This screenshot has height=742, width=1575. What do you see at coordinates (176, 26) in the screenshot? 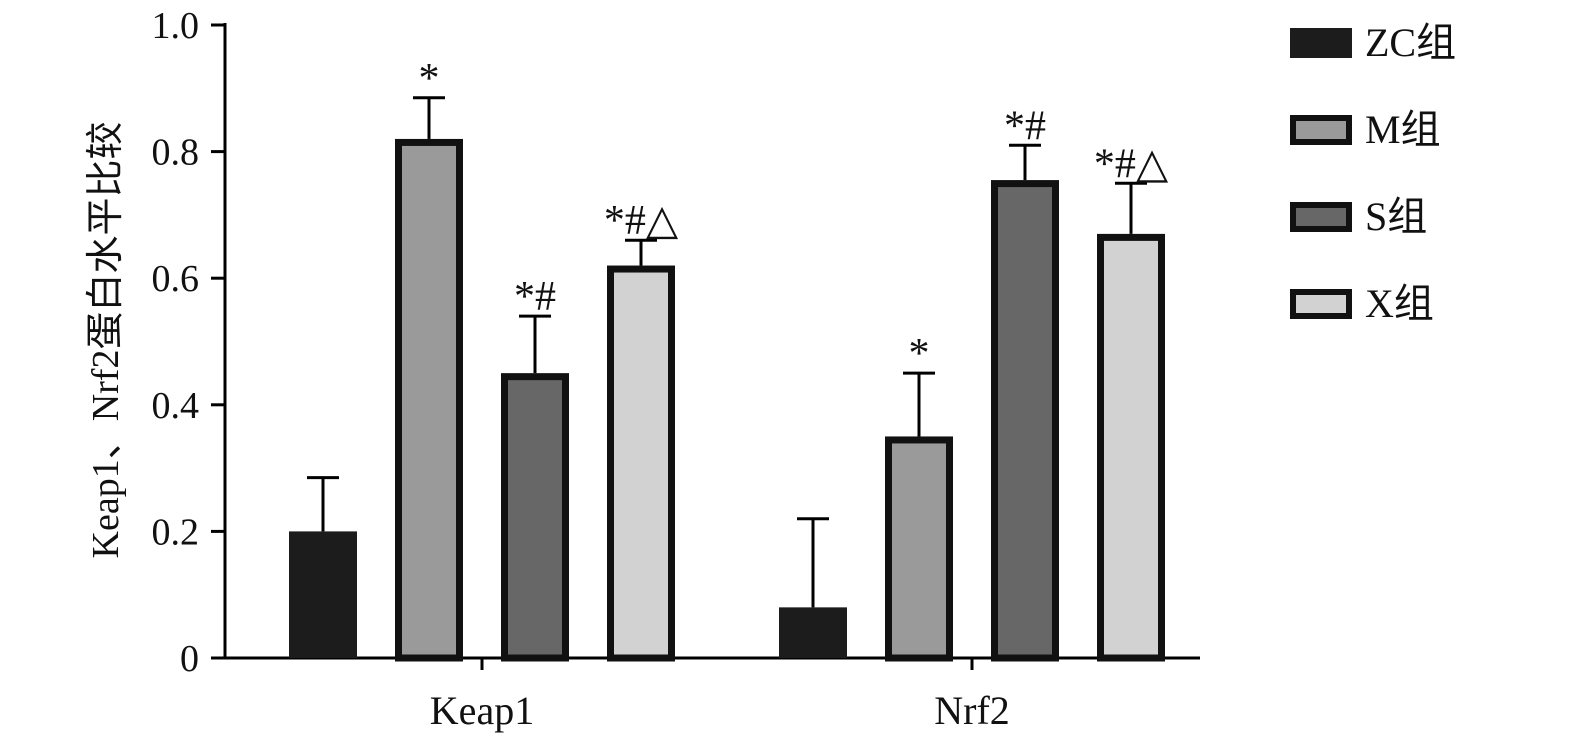
I see `y-tick-label: 1.0` at bounding box center [176, 26].